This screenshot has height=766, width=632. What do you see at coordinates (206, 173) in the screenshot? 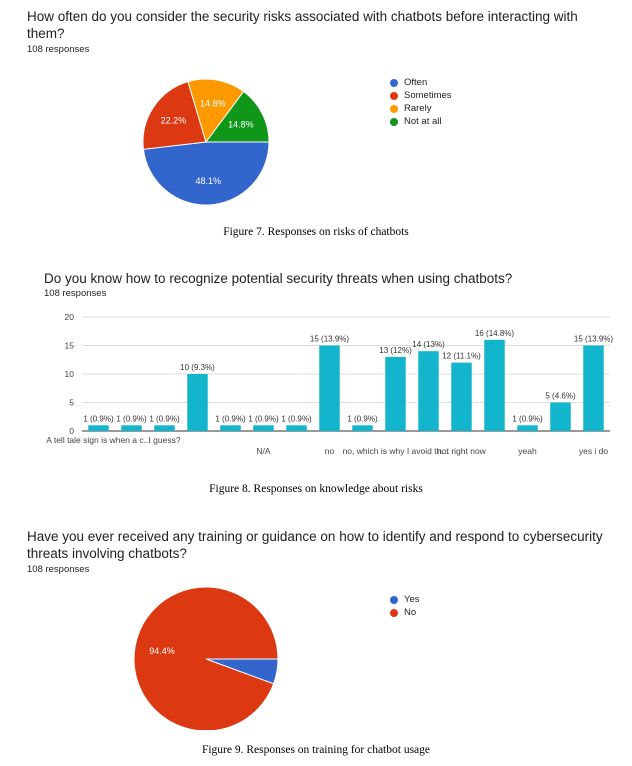
I see `figure7-slice-often` at bounding box center [206, 173].